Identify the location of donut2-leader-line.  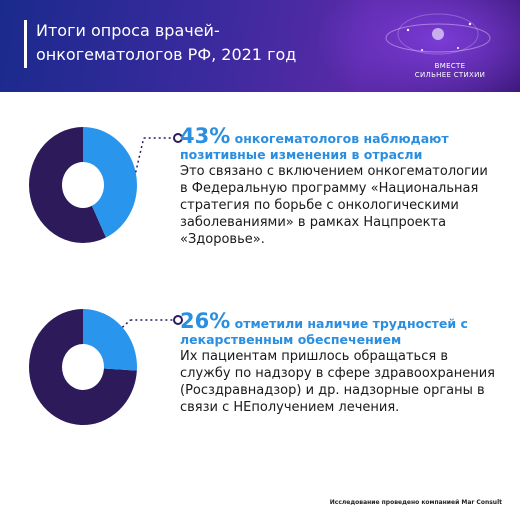
(126, 323).